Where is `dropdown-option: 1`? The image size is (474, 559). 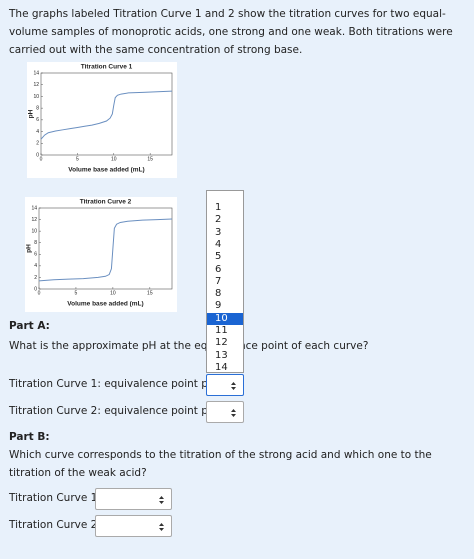
dropdown-option: 1 is located at coordinates (218, 207).